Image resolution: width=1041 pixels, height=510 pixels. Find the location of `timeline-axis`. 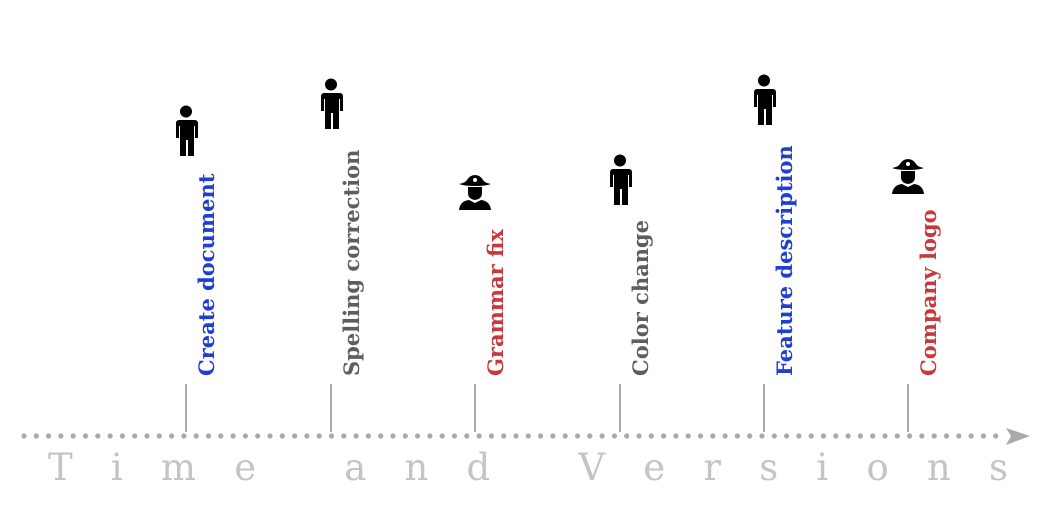

timeline-axis is located at coordinates (525, 436).